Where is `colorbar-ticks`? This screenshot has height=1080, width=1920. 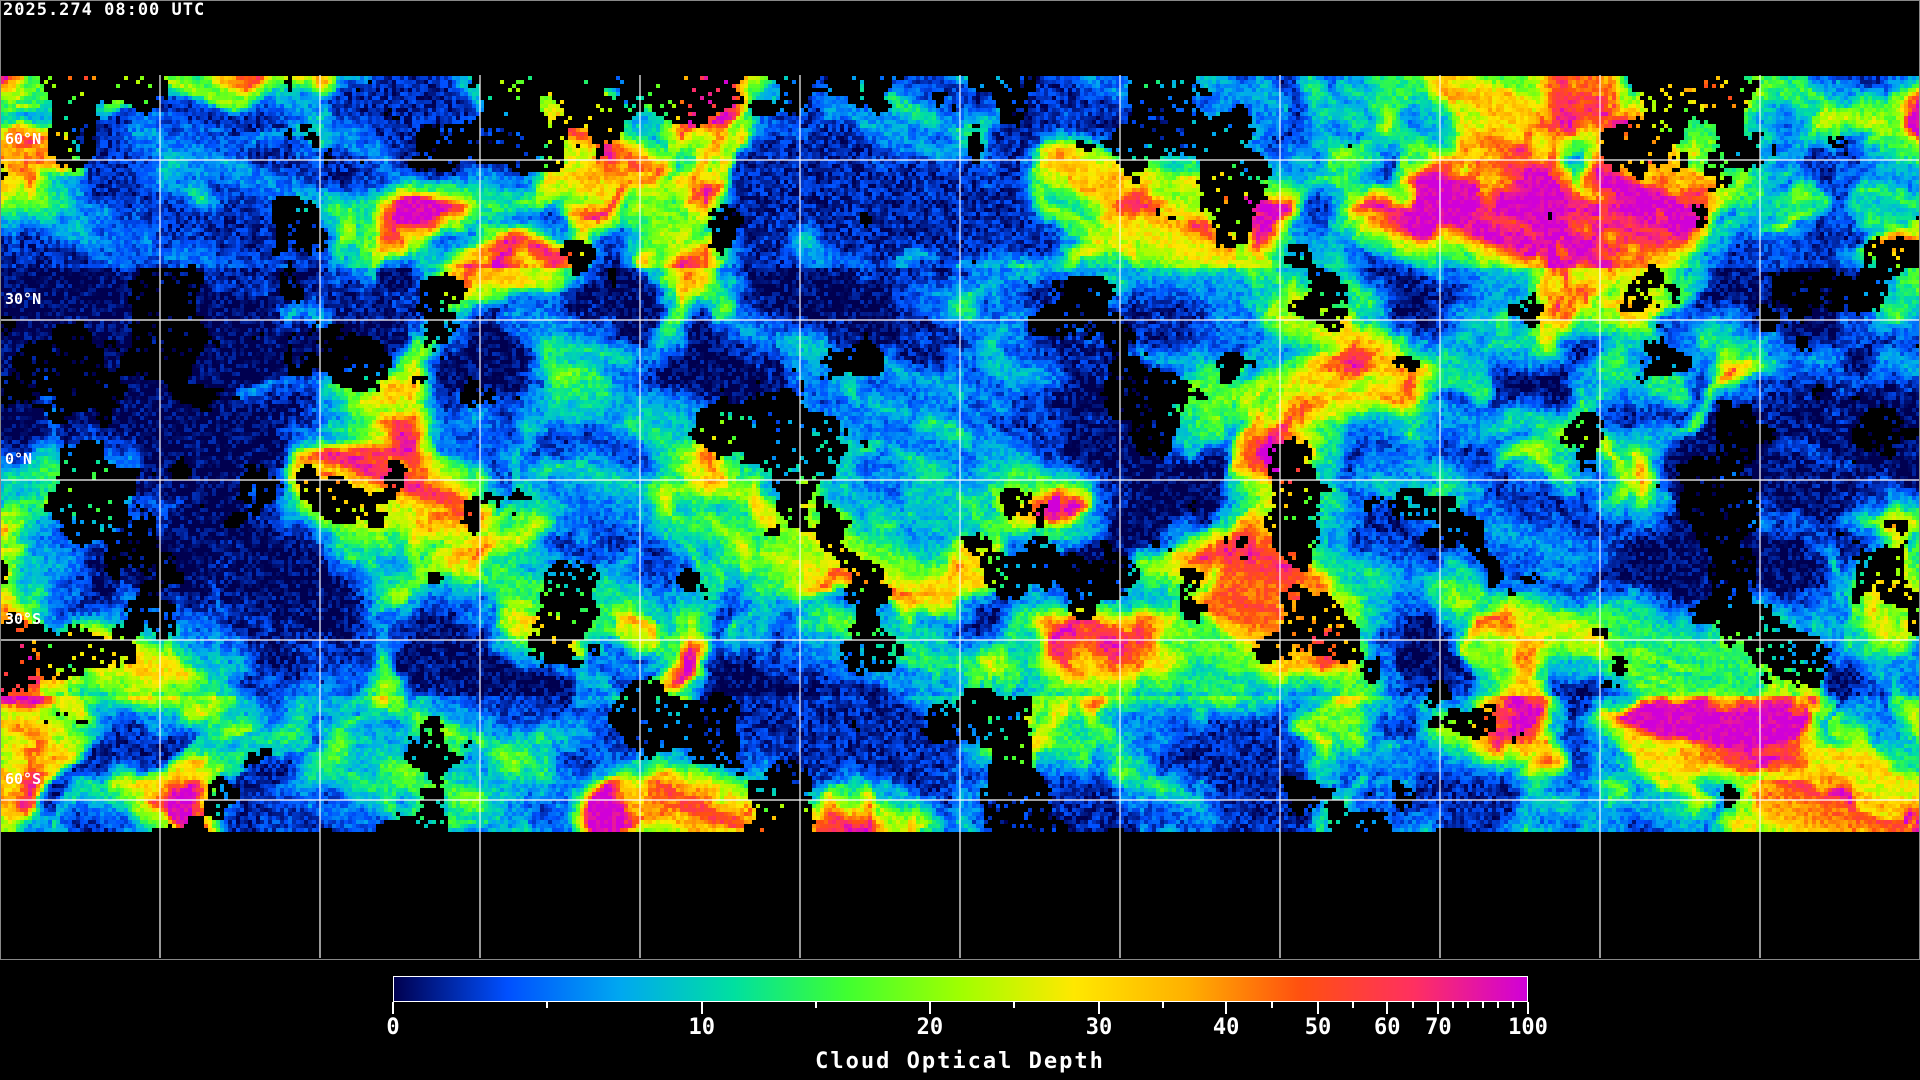 colorbar-ticks is located at coordinates (960, 1022).